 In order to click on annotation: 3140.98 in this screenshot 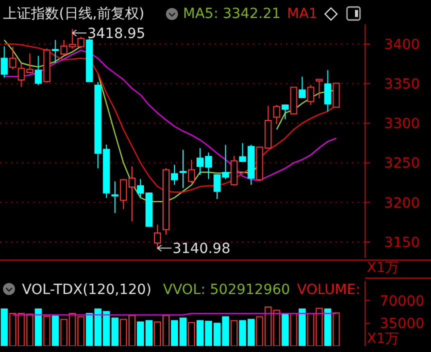, I will do `click(201, 249)`.